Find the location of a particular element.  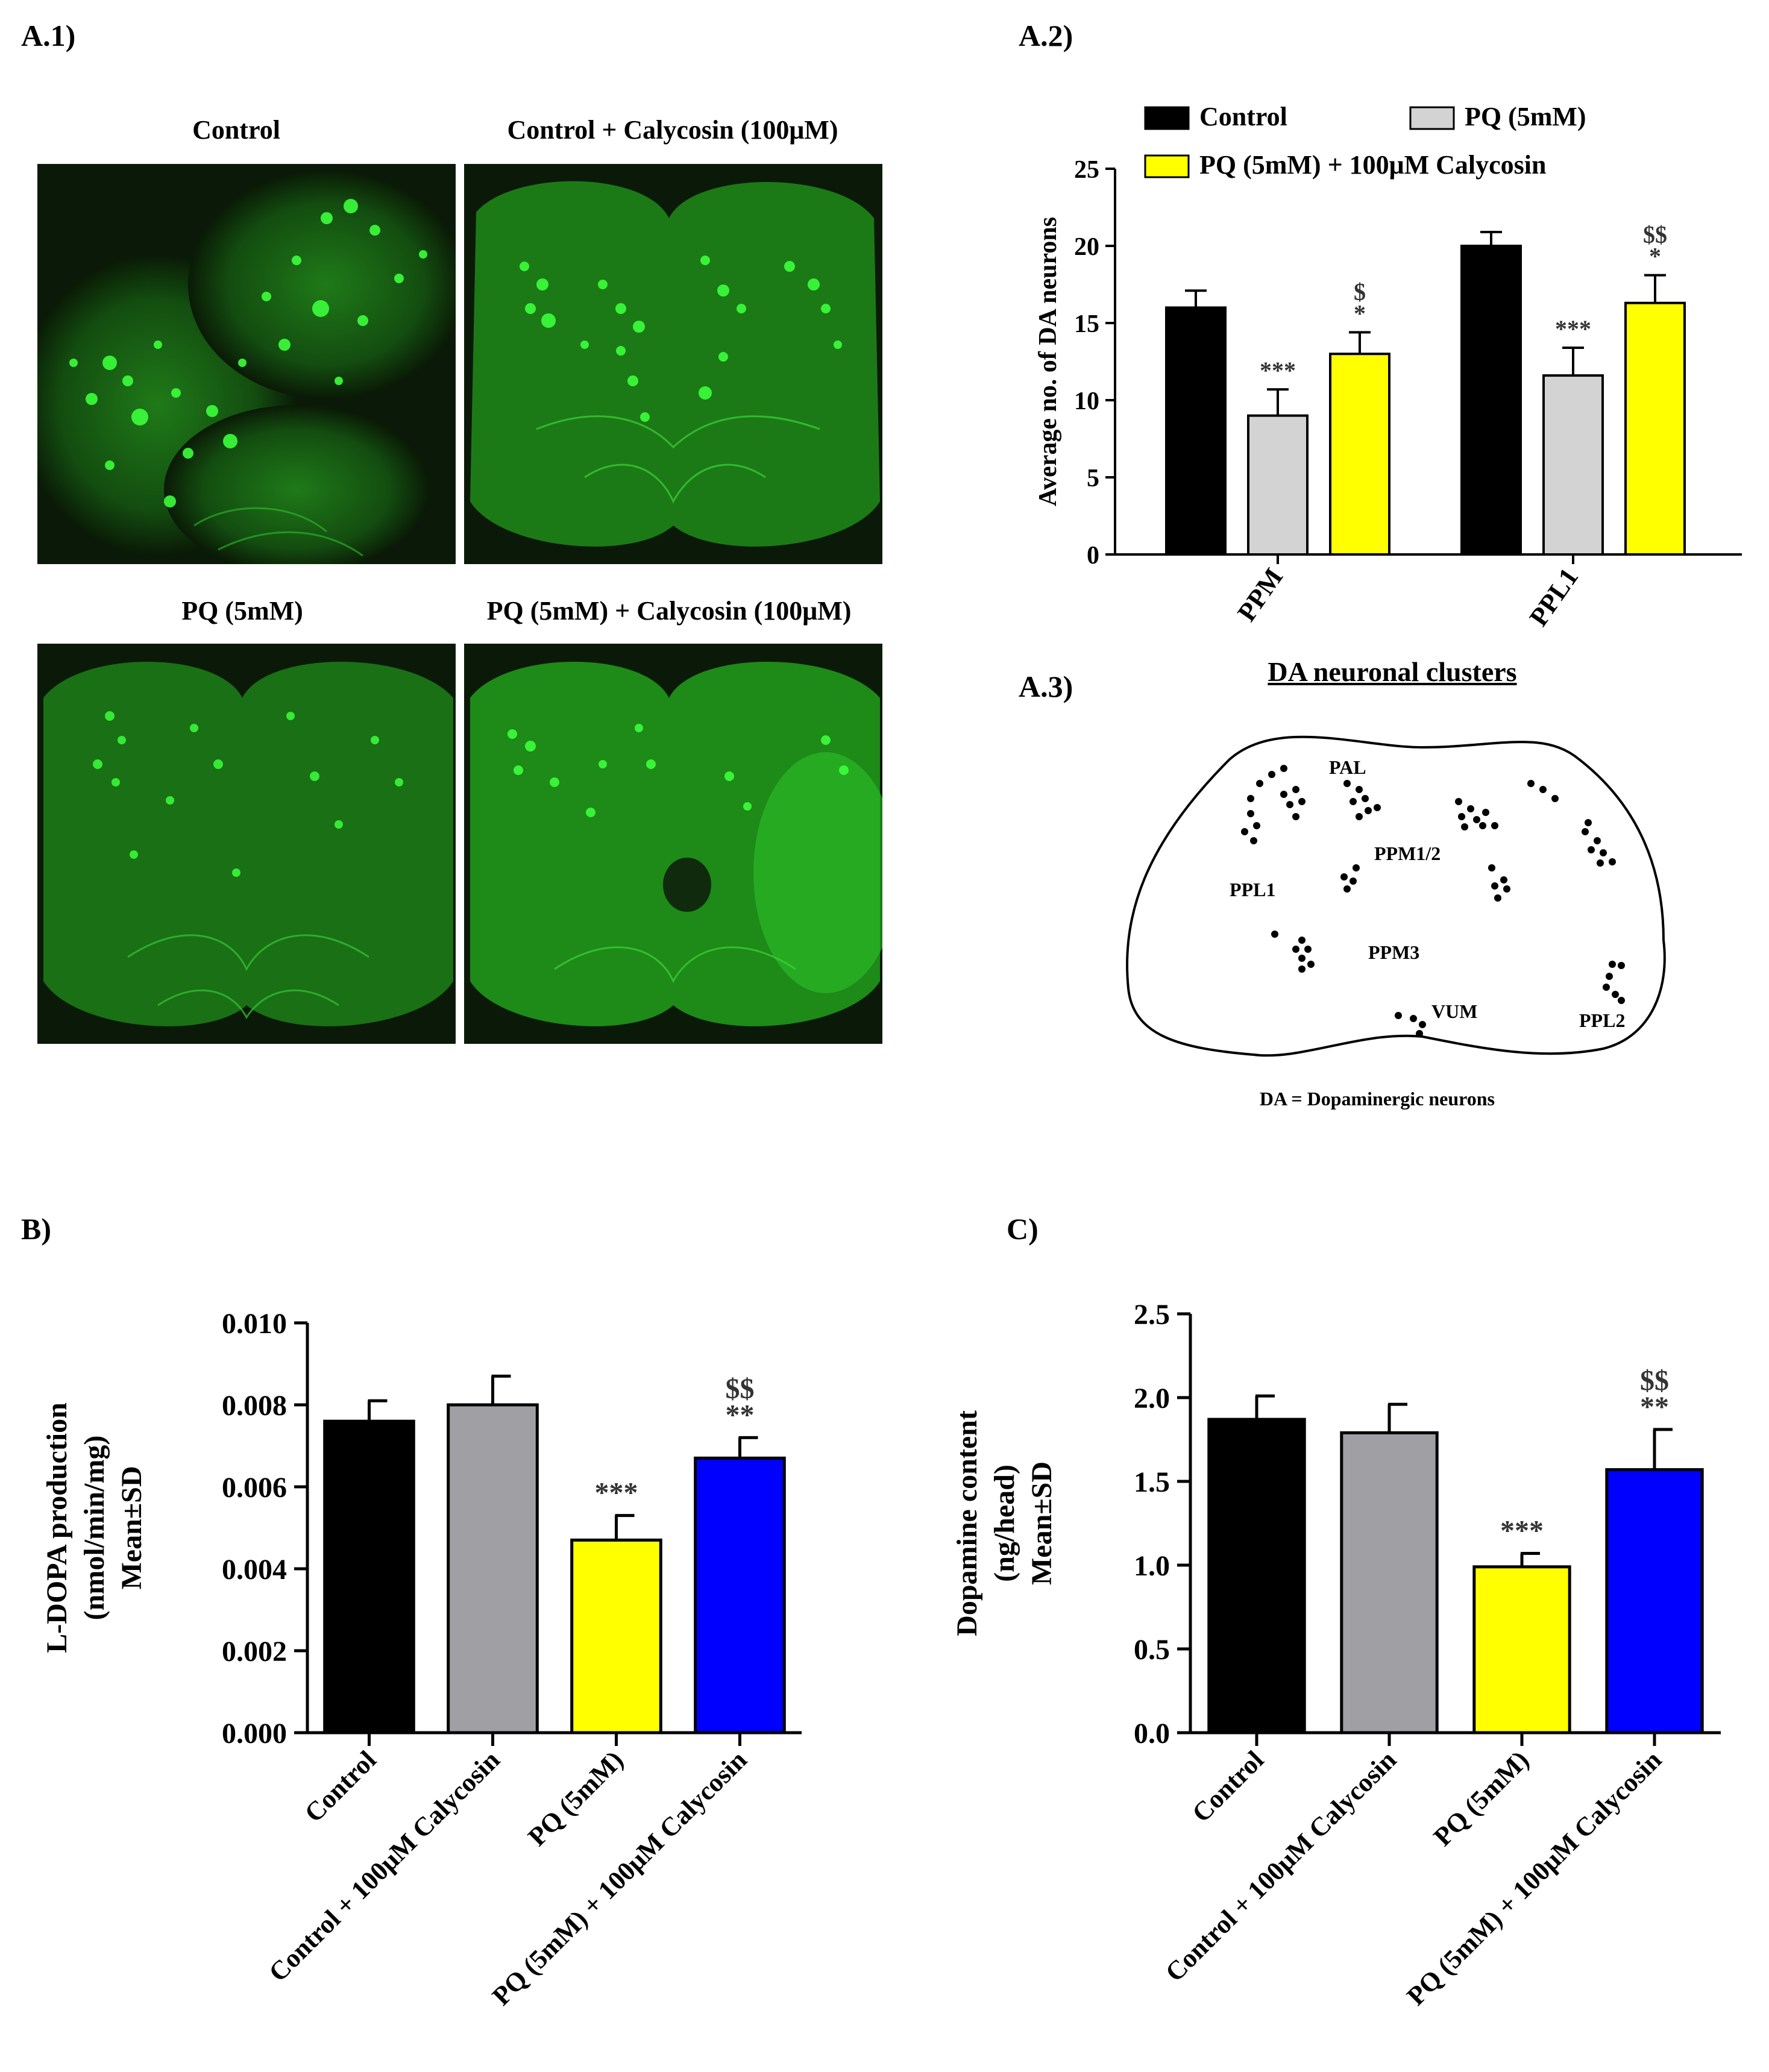

diagram-caption: DA = Dopaminergic neurons is located at coordinates (1377, 1099).